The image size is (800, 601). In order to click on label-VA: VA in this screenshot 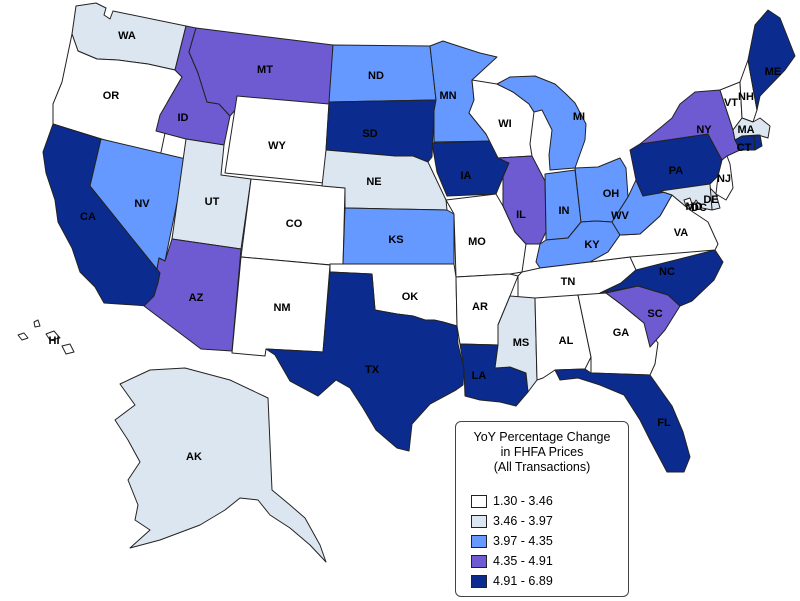, I will do `click(681, 233)`.